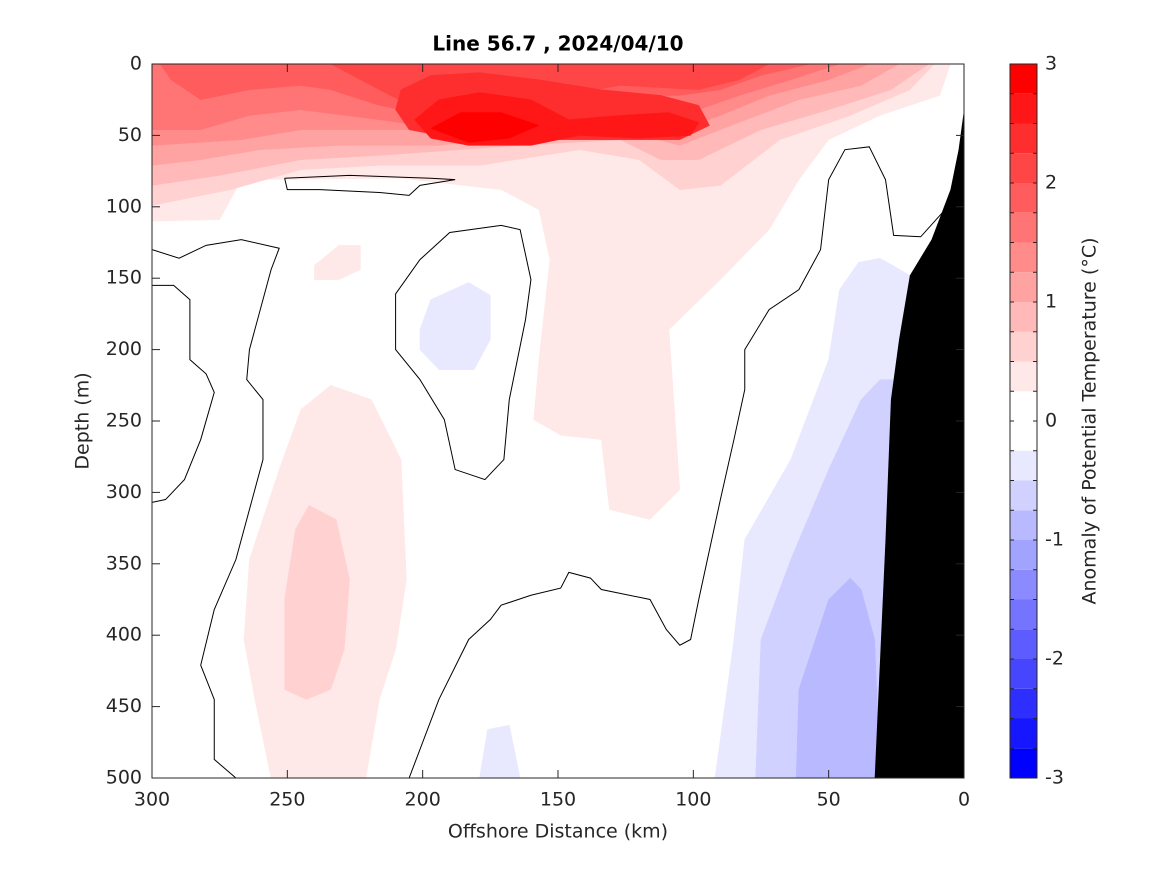 Image resolution: width=1167 pixels, height=875 pixels. Describe the element at coordinates (919, 443) in the screenshot. I see `bathymetry` at that location.